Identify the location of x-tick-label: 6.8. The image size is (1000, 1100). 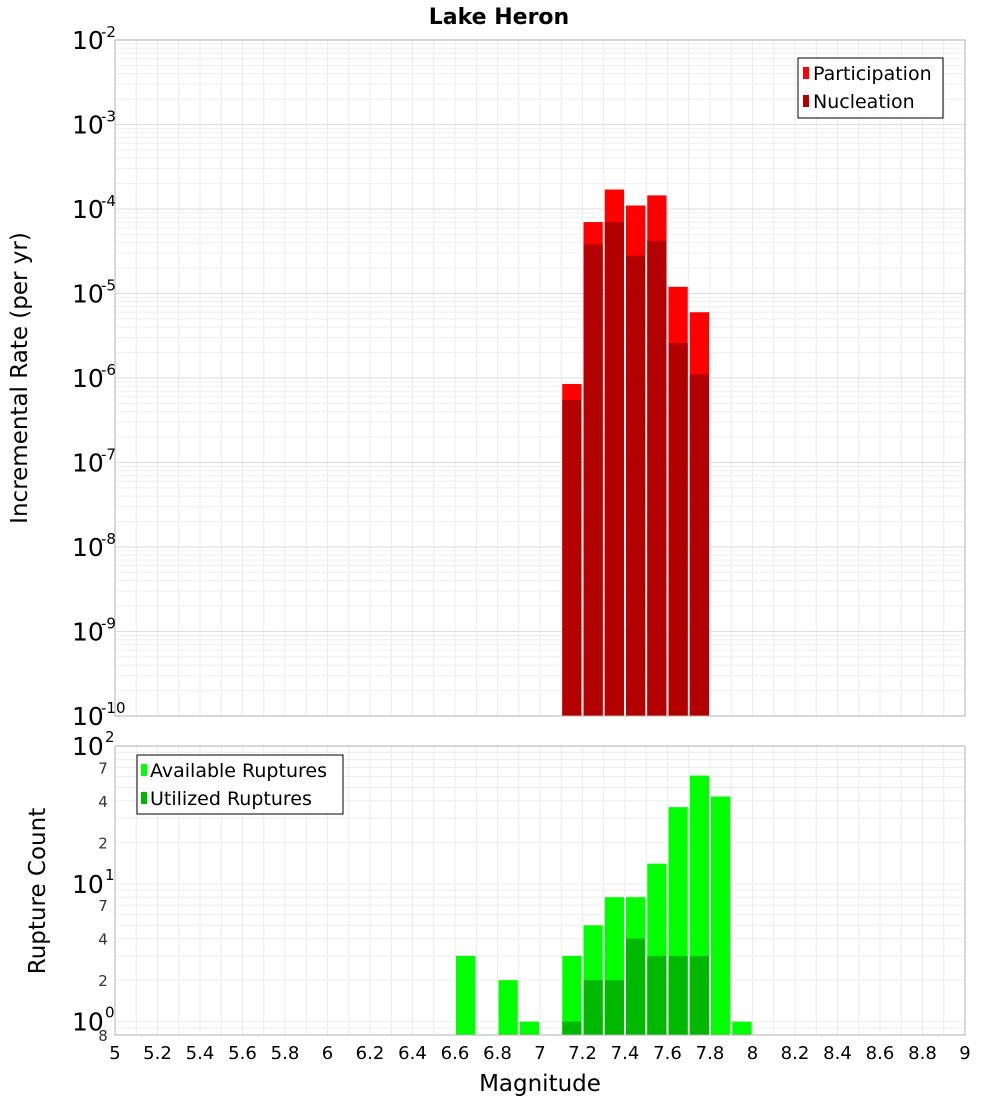
(497, 1053).